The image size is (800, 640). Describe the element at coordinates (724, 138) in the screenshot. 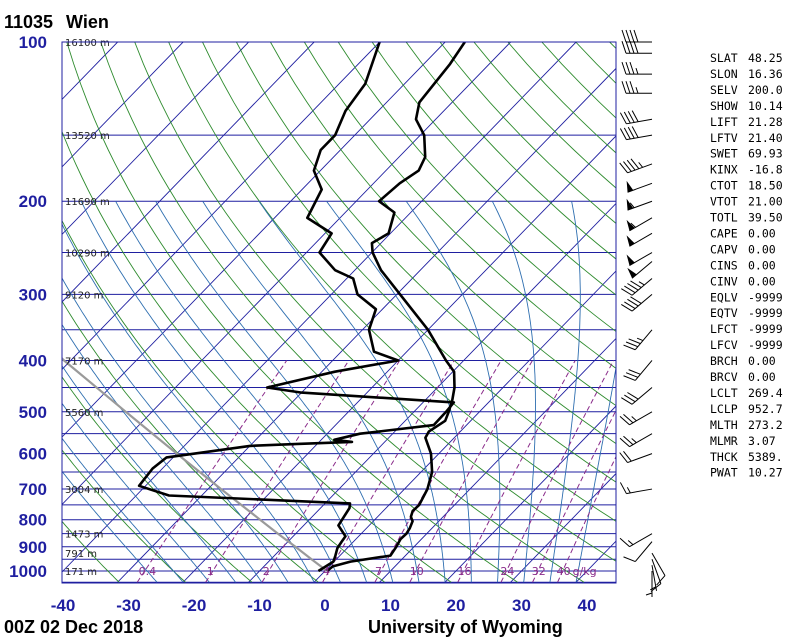

I see `index-name: LFTV` at that location.